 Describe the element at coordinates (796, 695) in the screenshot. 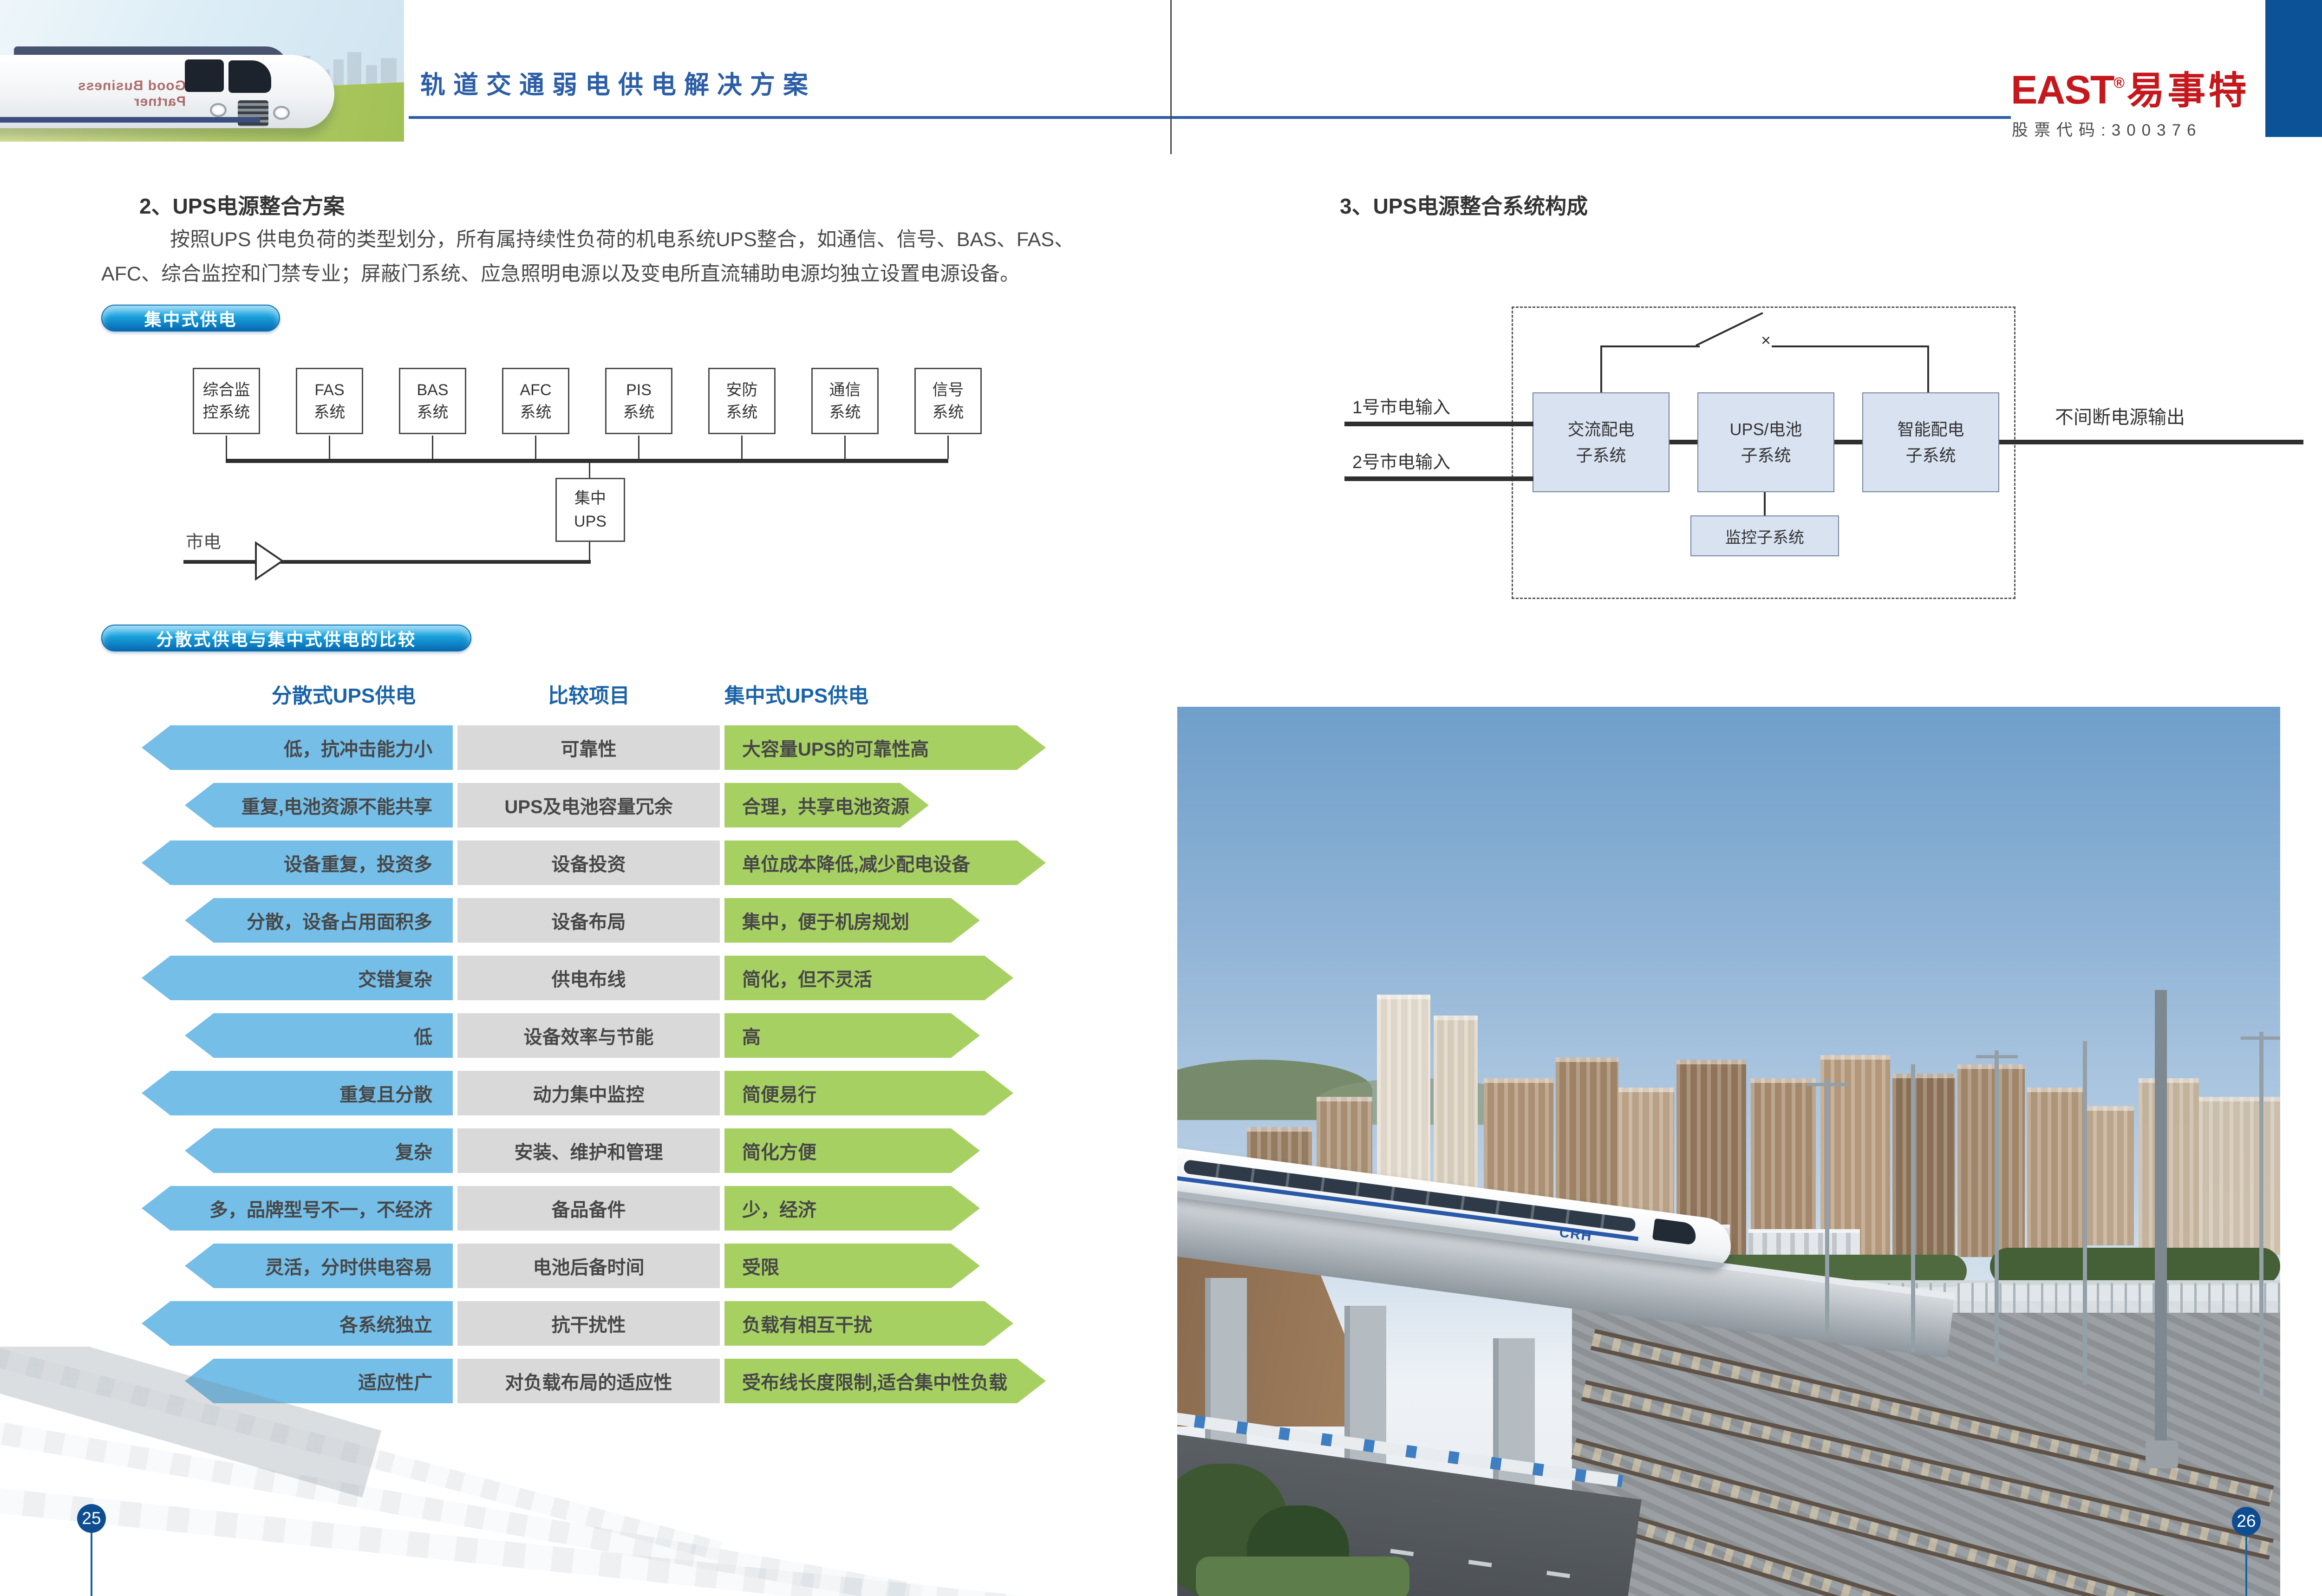

I see `comparison-header-centralized: 集中式UPS供电` at that location.